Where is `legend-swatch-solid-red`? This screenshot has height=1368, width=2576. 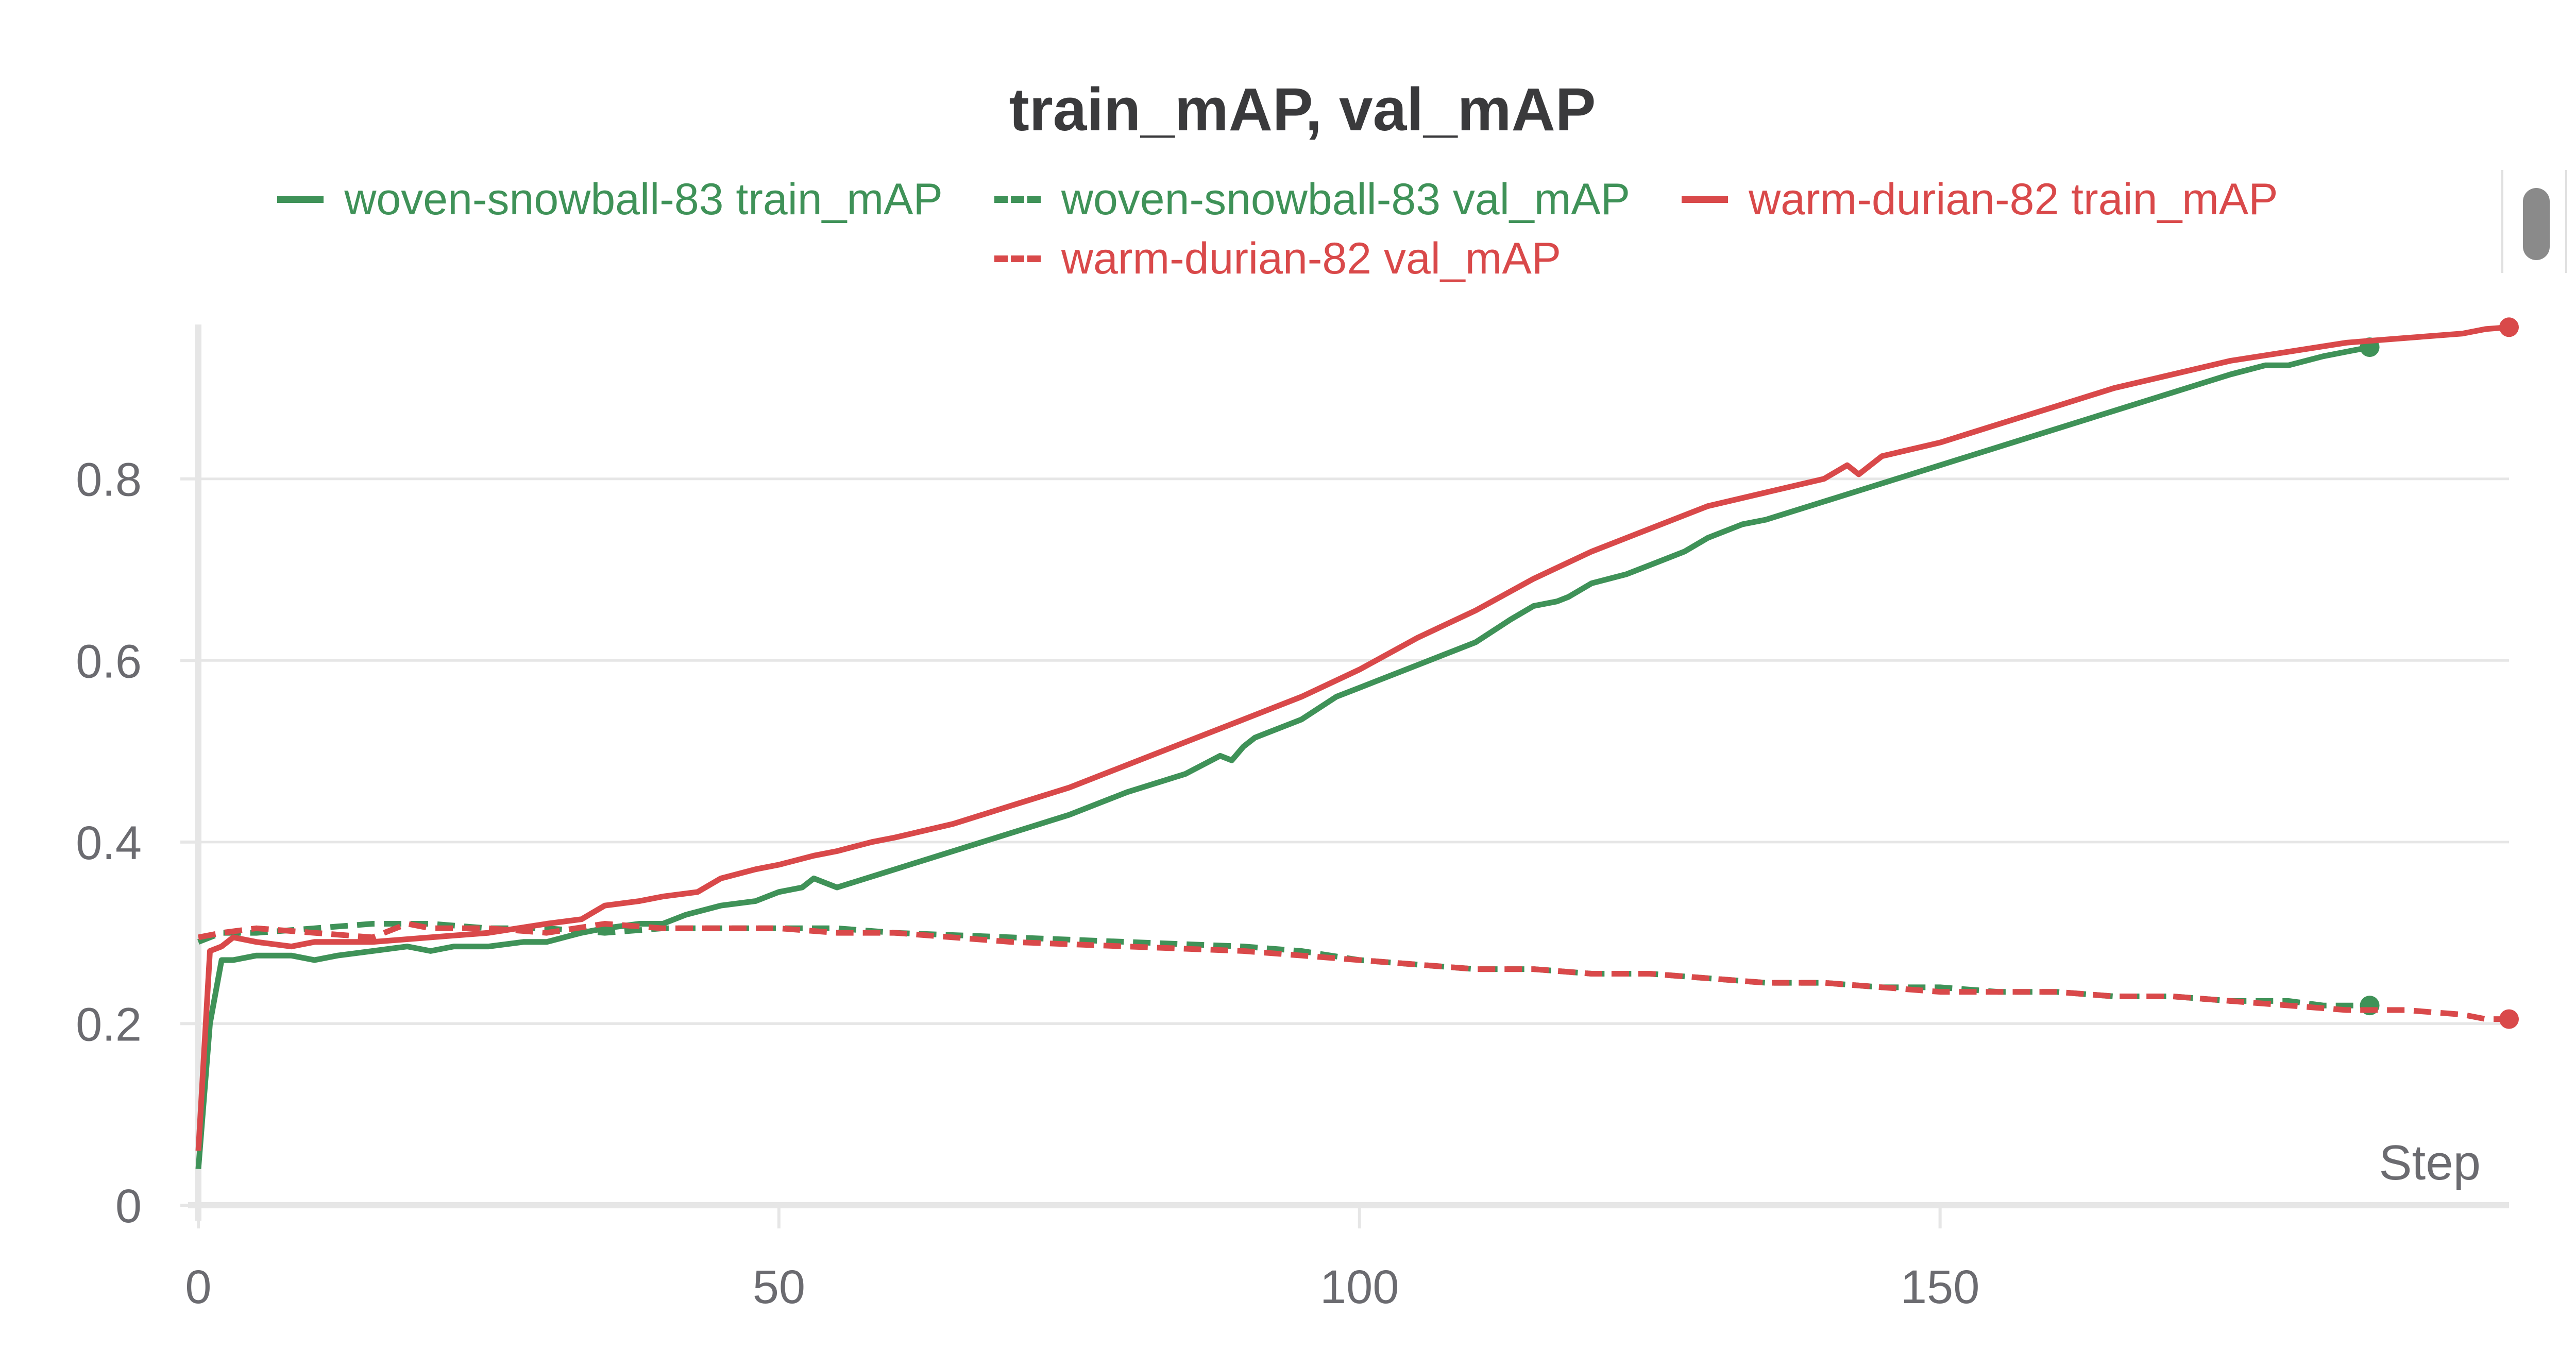
legend-swatch-solid-red is located at coordinates (1705, 199).